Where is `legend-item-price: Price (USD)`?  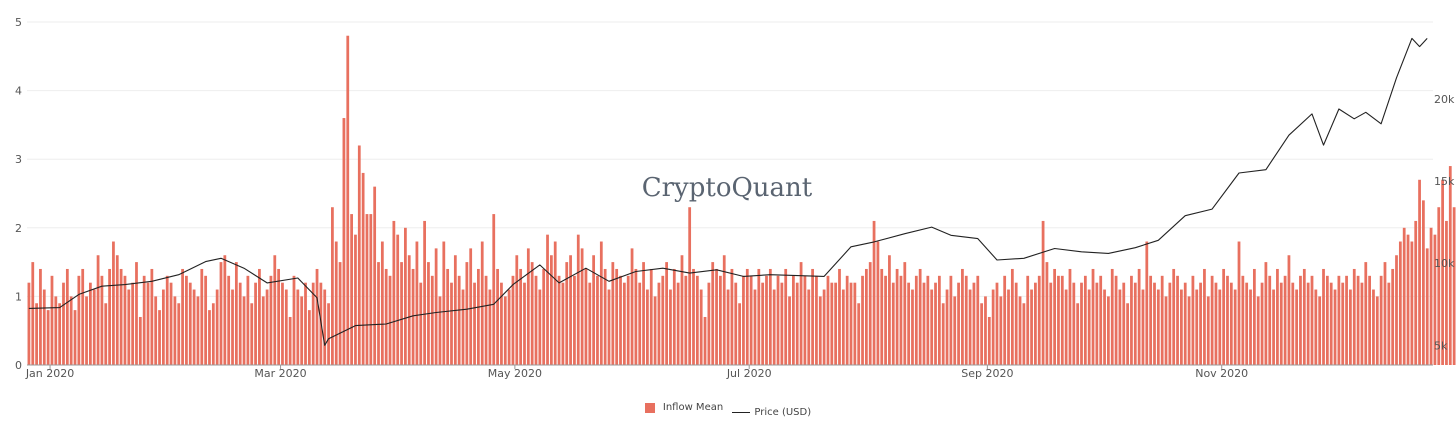 legend-item-price: Price (USD) is located at coordinates (771, 412).